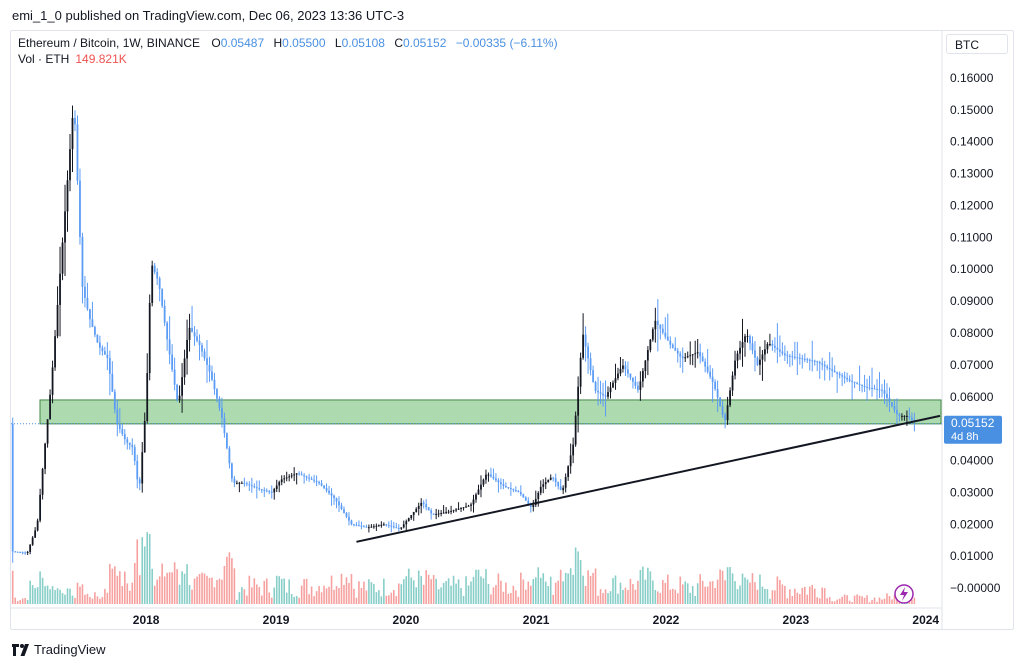  I want to click on x-tick-label: 2024, so click(925, 620).